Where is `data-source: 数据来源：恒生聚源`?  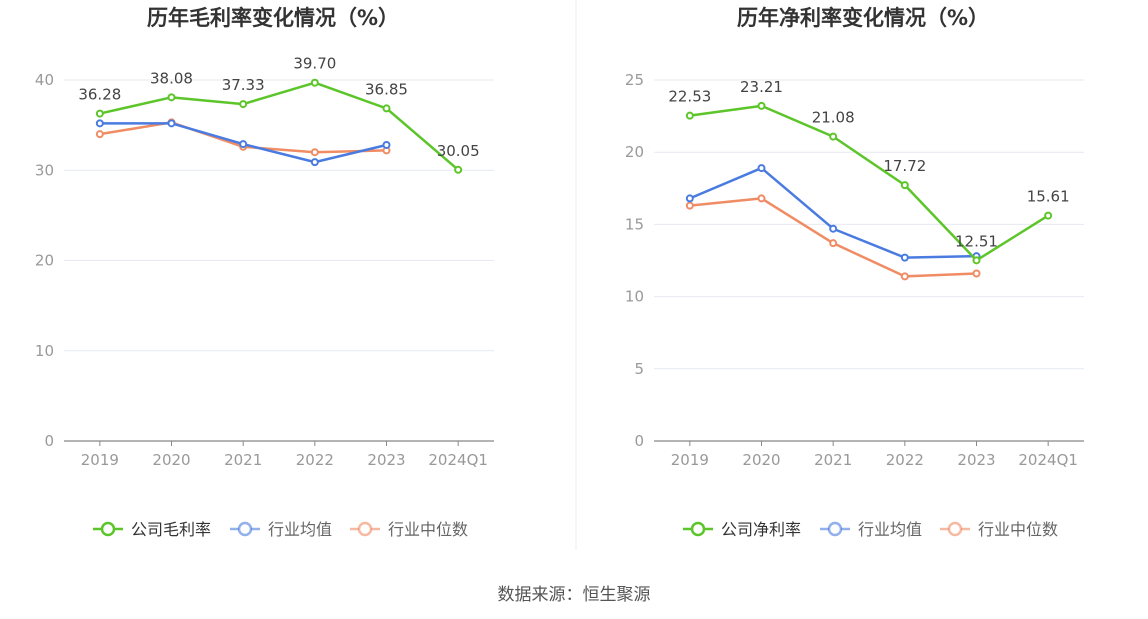 data-source: 数据来源：恒生聚源 is located at coordinates (574, 595).